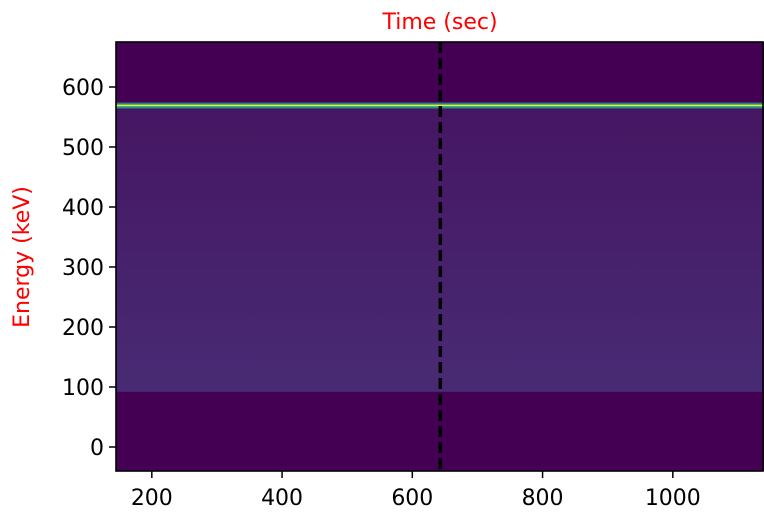 The image size is (764, 514). I want to click on y-tick-label: 300, so click(83, 268).